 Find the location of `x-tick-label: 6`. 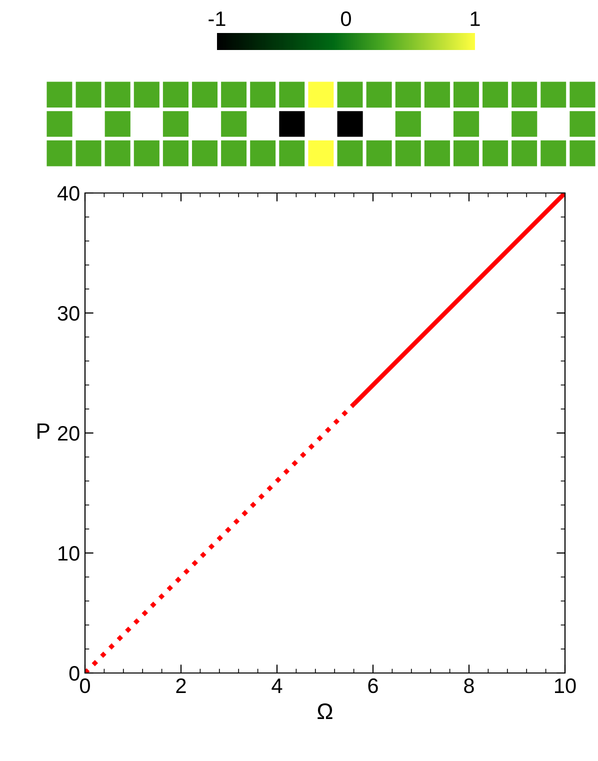

x-tick-label: 6 is located at coordinates (373, 686).